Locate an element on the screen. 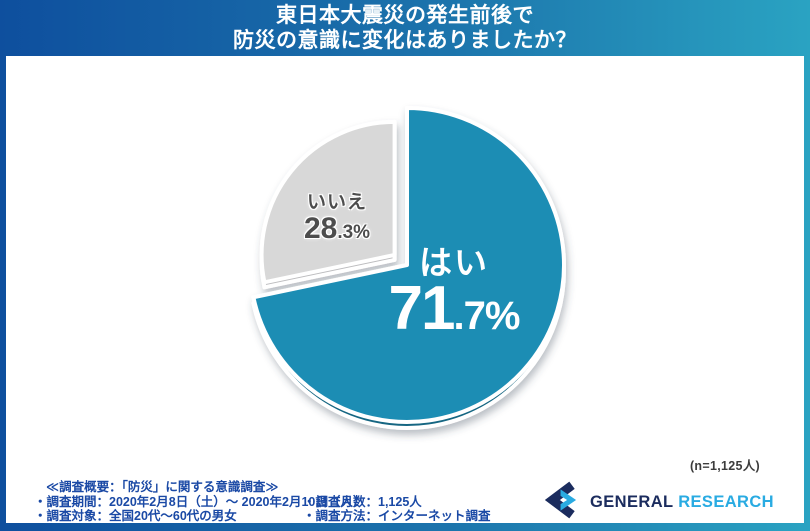 This screenshot has height=531, width=810. pie-no-value-frac: .3% is located at coordinates (354, 232).